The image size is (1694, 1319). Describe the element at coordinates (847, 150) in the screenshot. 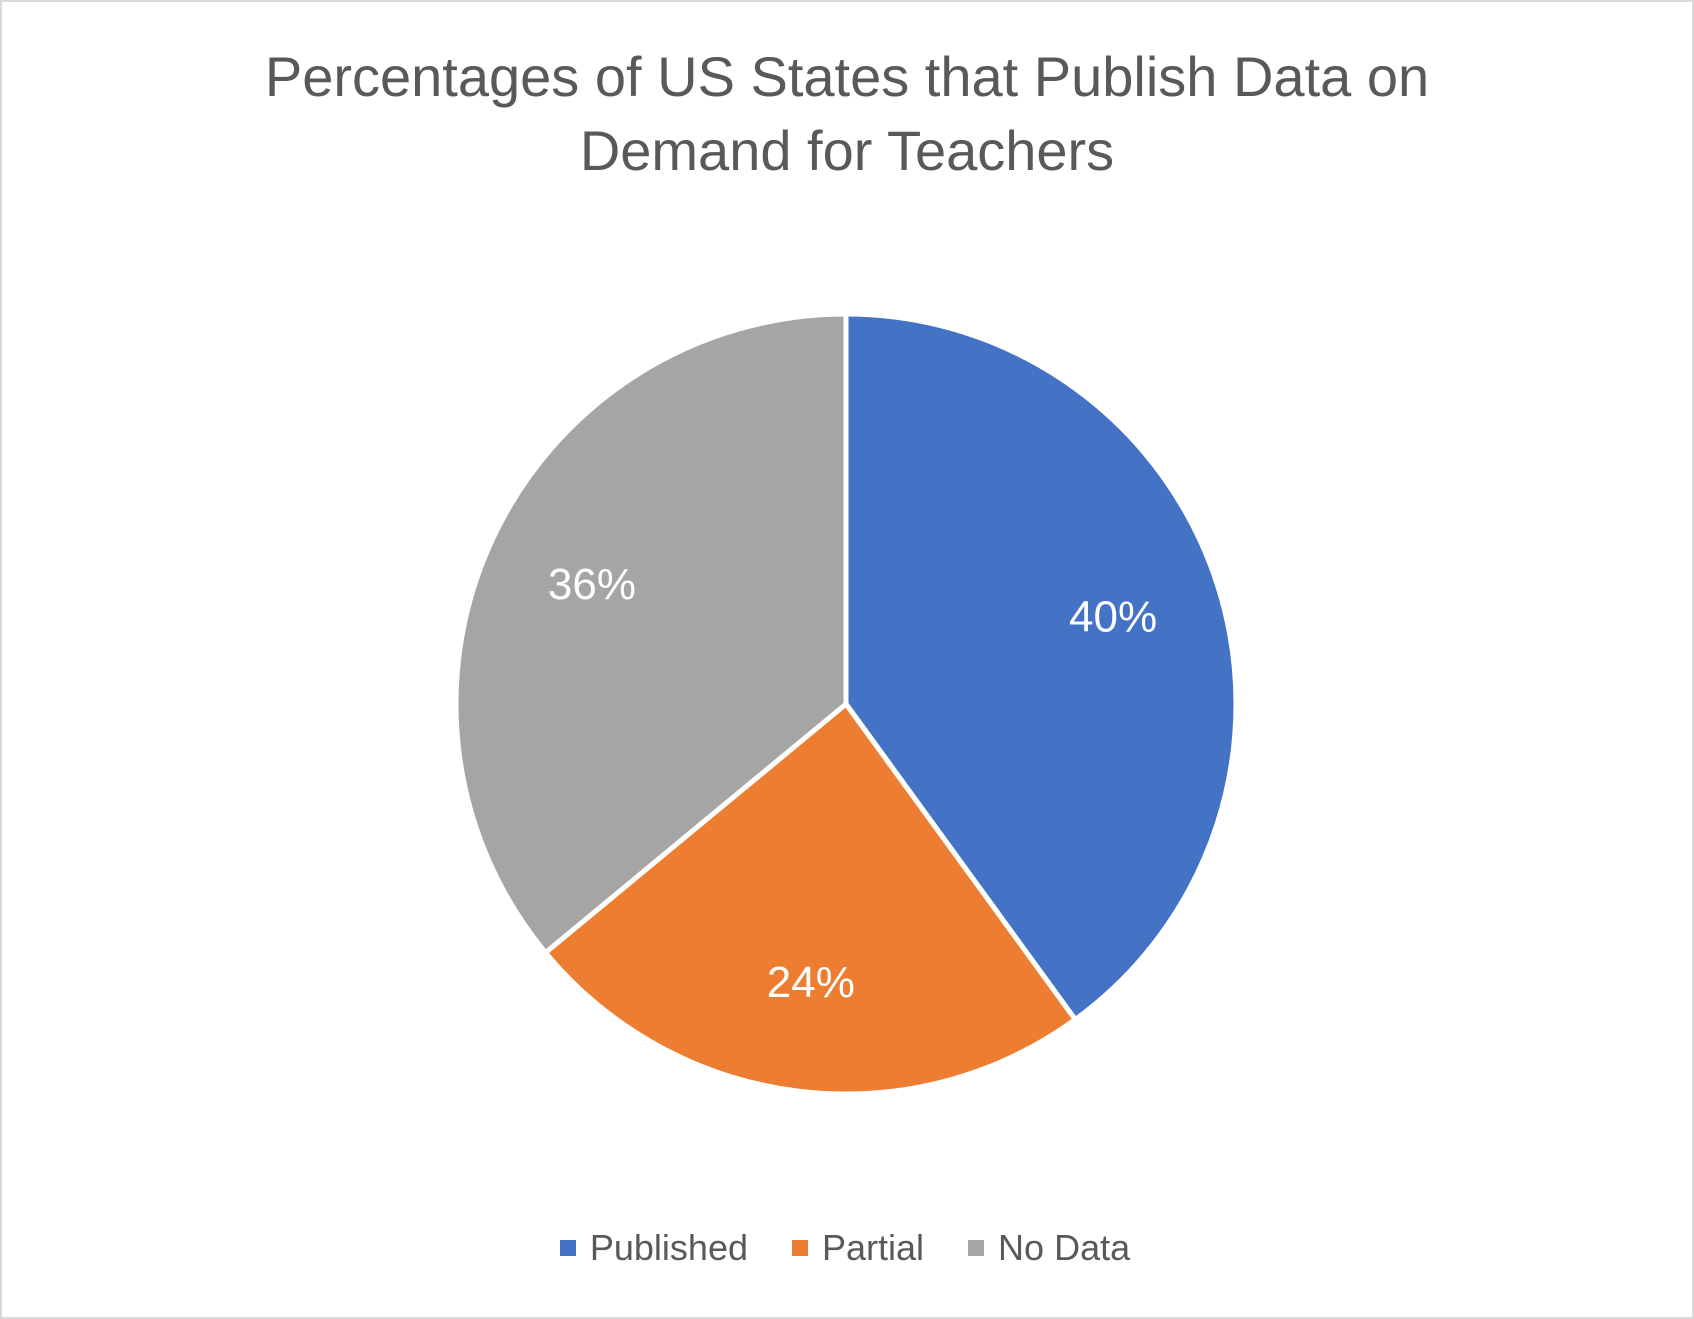

I see `chart-title-line-2: Demand for Teachers` at that location.